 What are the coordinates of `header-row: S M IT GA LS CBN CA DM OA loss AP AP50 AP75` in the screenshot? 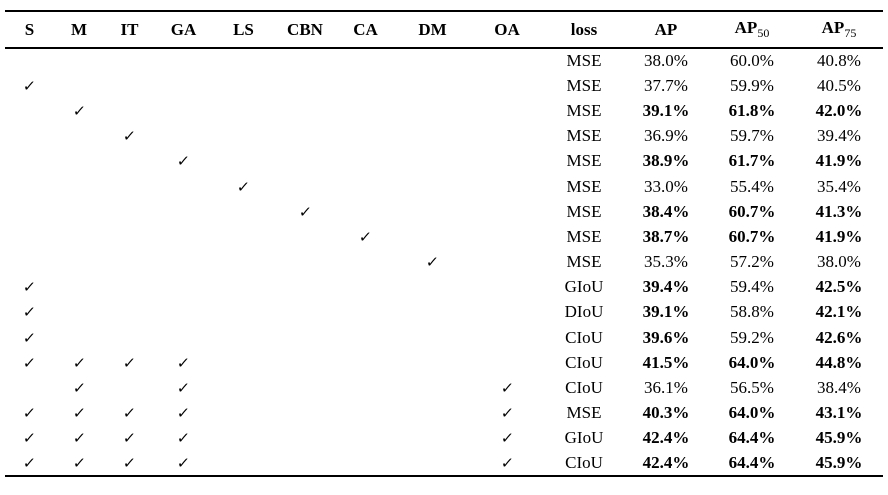 It's located at (444, 29).